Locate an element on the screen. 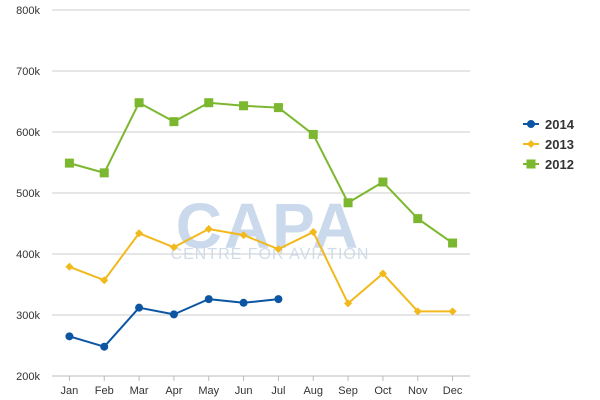 The image size is (600, 400). watermark-brand: CAPA is located at coordinates (268, 226).